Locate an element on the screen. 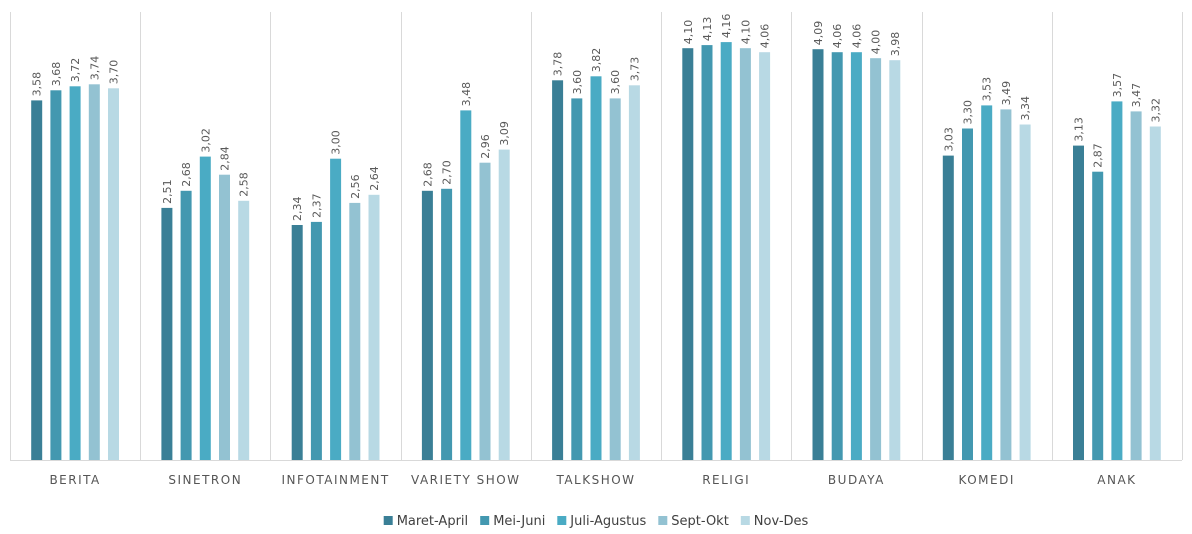  data-label: 3,72 is located at coordinates (75, 70).